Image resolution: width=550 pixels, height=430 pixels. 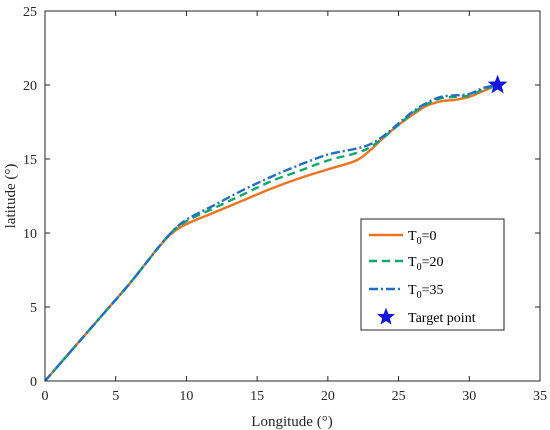 What do you see at coordinates (45, 396) in the screenshot?
I see `x-tick-label: 0` at bounding box center [45, 396].